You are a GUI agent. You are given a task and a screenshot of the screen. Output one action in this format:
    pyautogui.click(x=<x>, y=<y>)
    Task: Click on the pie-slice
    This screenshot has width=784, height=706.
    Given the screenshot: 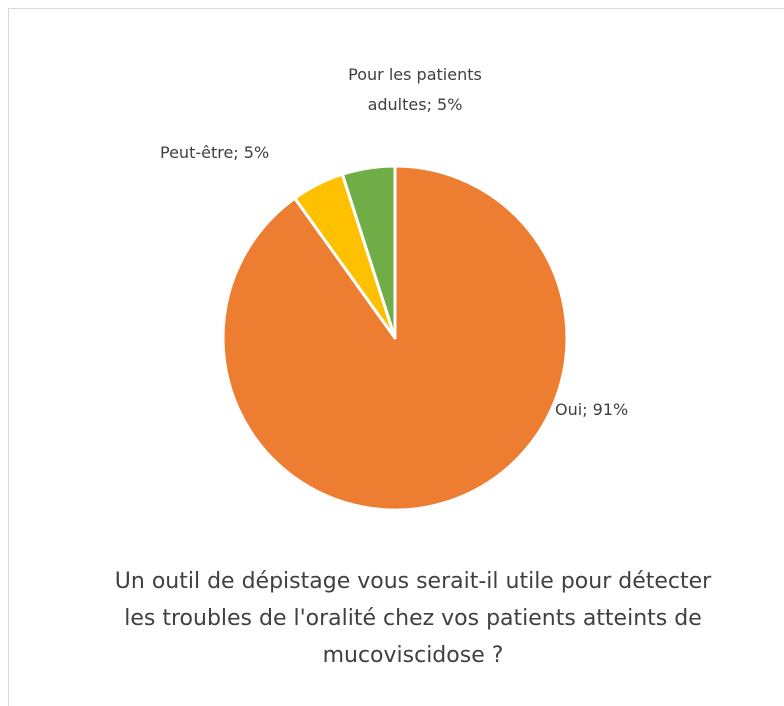 What is the action you would take?
    pyautogui.click(x=368, y=252)
    